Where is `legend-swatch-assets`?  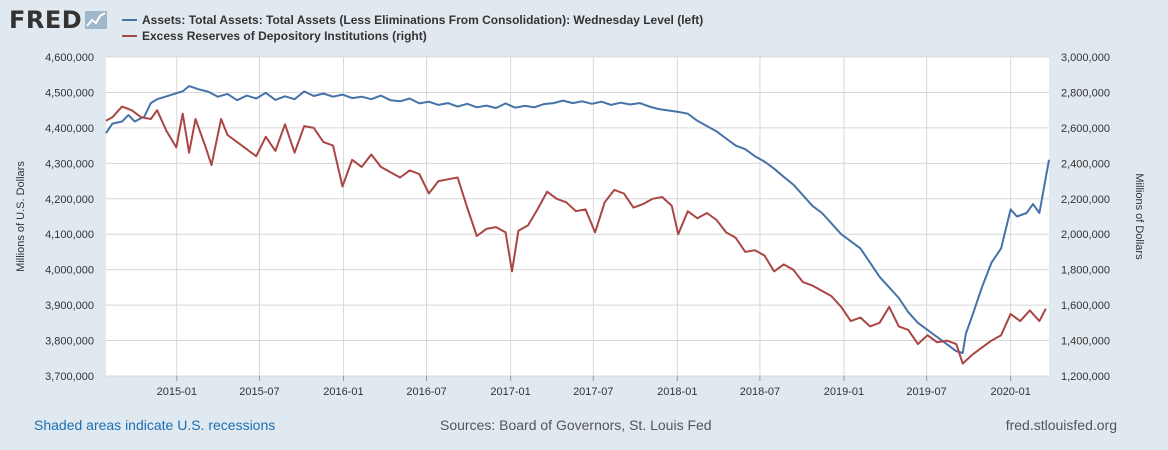 legend-swatch-assets is located at coordinates (129, 20).